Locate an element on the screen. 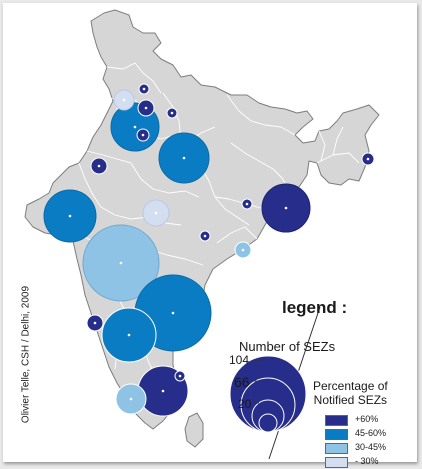 This screenshot has height=469, width=422. legend-leader-lines is located at coordinates (258, 381).